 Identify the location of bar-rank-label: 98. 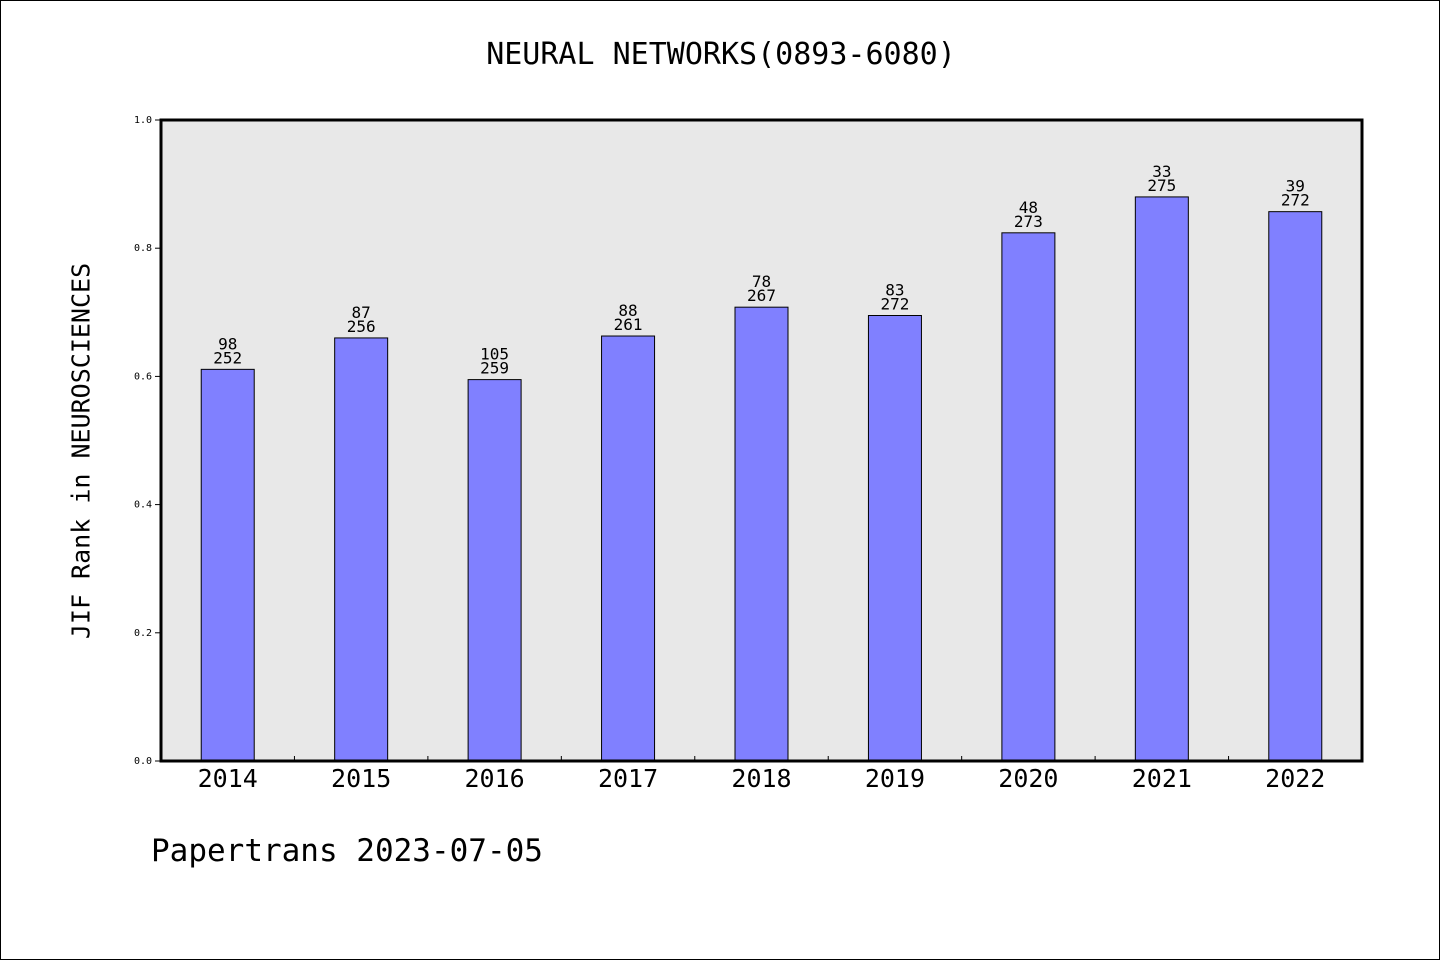
(227, 343).